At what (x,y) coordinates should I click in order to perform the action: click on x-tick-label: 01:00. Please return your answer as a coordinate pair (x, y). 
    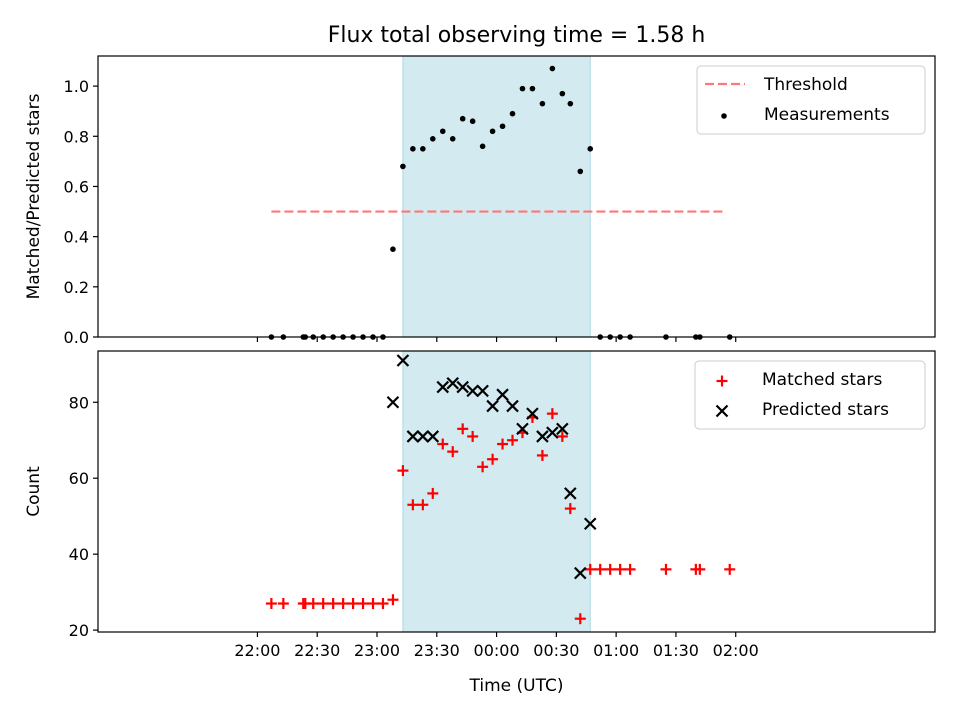
    Looking at the image, I should click on (616, 650).